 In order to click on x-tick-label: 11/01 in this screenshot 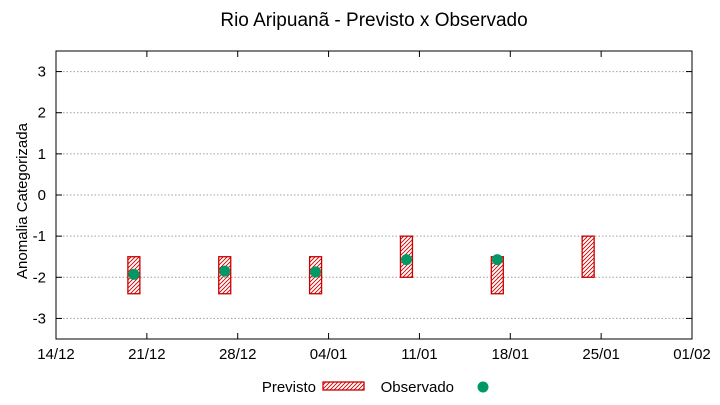, I will do `click(419, 354)`.